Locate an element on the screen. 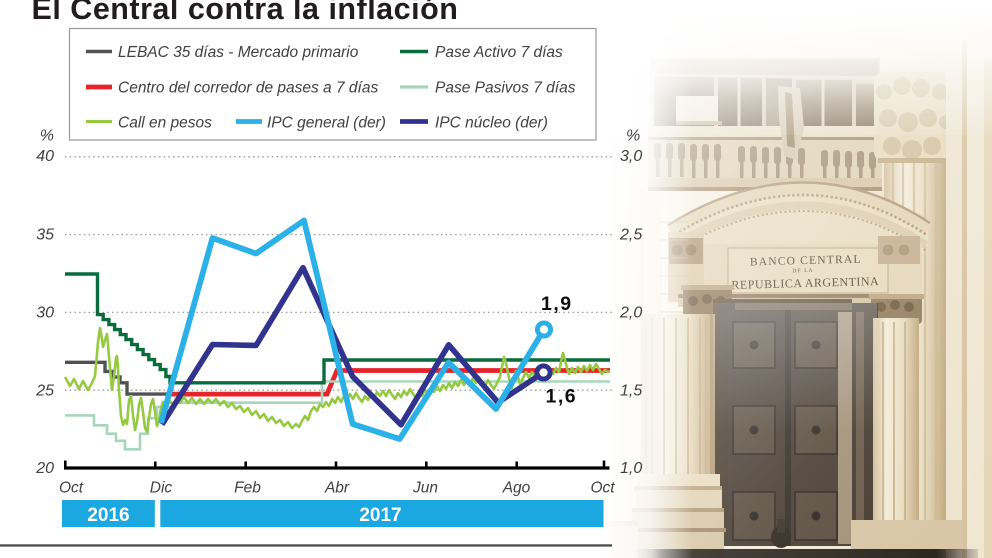 The height and width of the screenshot is (558, 992). svg-text:LEBAC 35 días - Mercado primar: LEBAC 35 días - Mercado primario is located at coordinates (238, 52).